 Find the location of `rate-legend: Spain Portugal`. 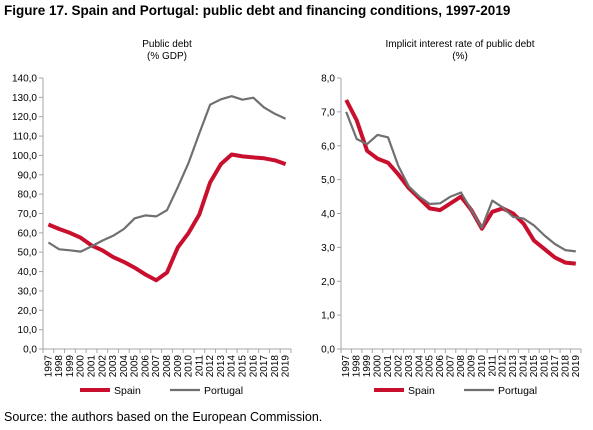

rate-legend: Spain Portugal is located at coordinates (455, 391).